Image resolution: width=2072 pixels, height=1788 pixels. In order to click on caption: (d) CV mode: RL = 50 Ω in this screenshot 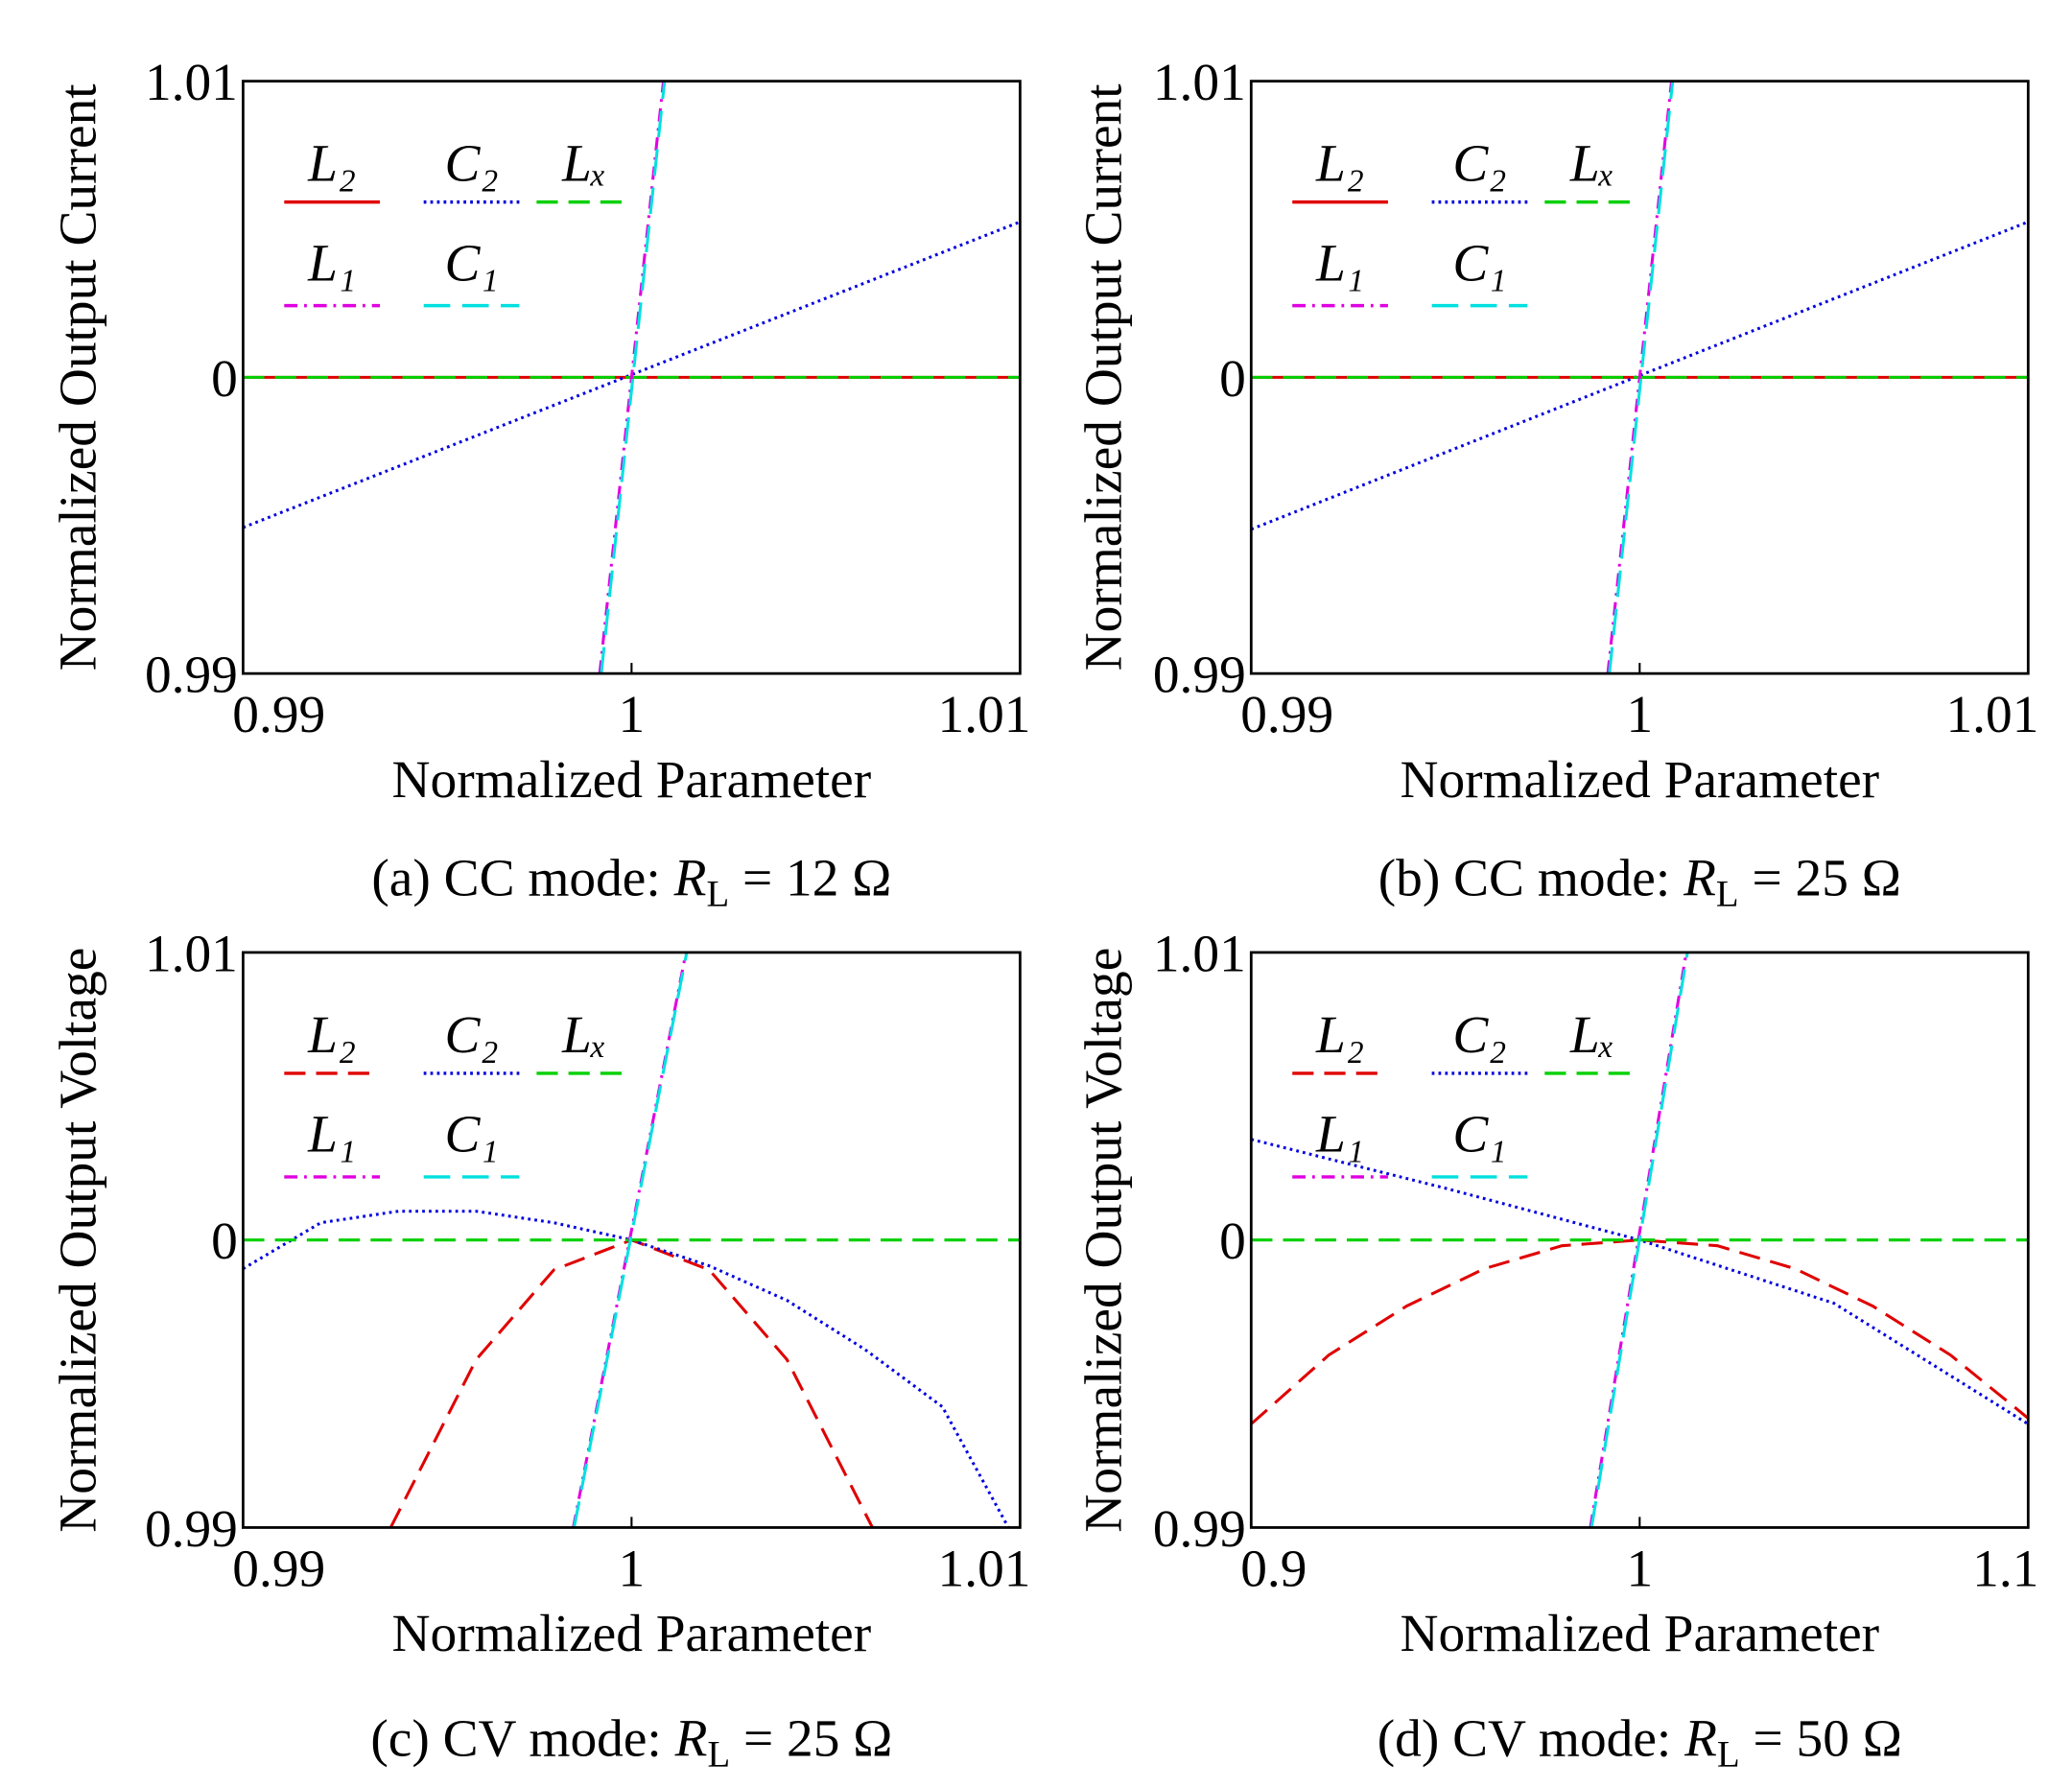, I will do `click(1639, 1742)`.